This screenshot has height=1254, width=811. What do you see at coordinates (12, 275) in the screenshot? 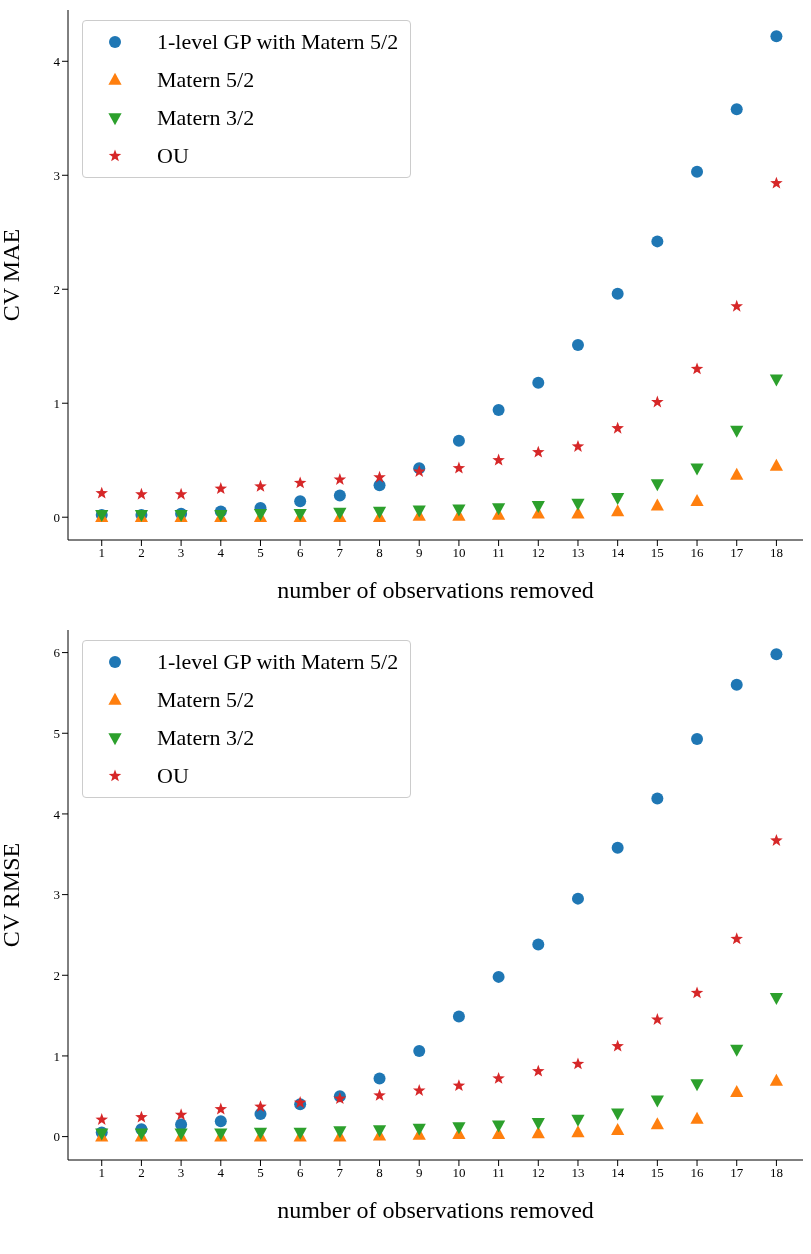
I see `y-axis-title: CV MAE` at bounding box center [12, 275].